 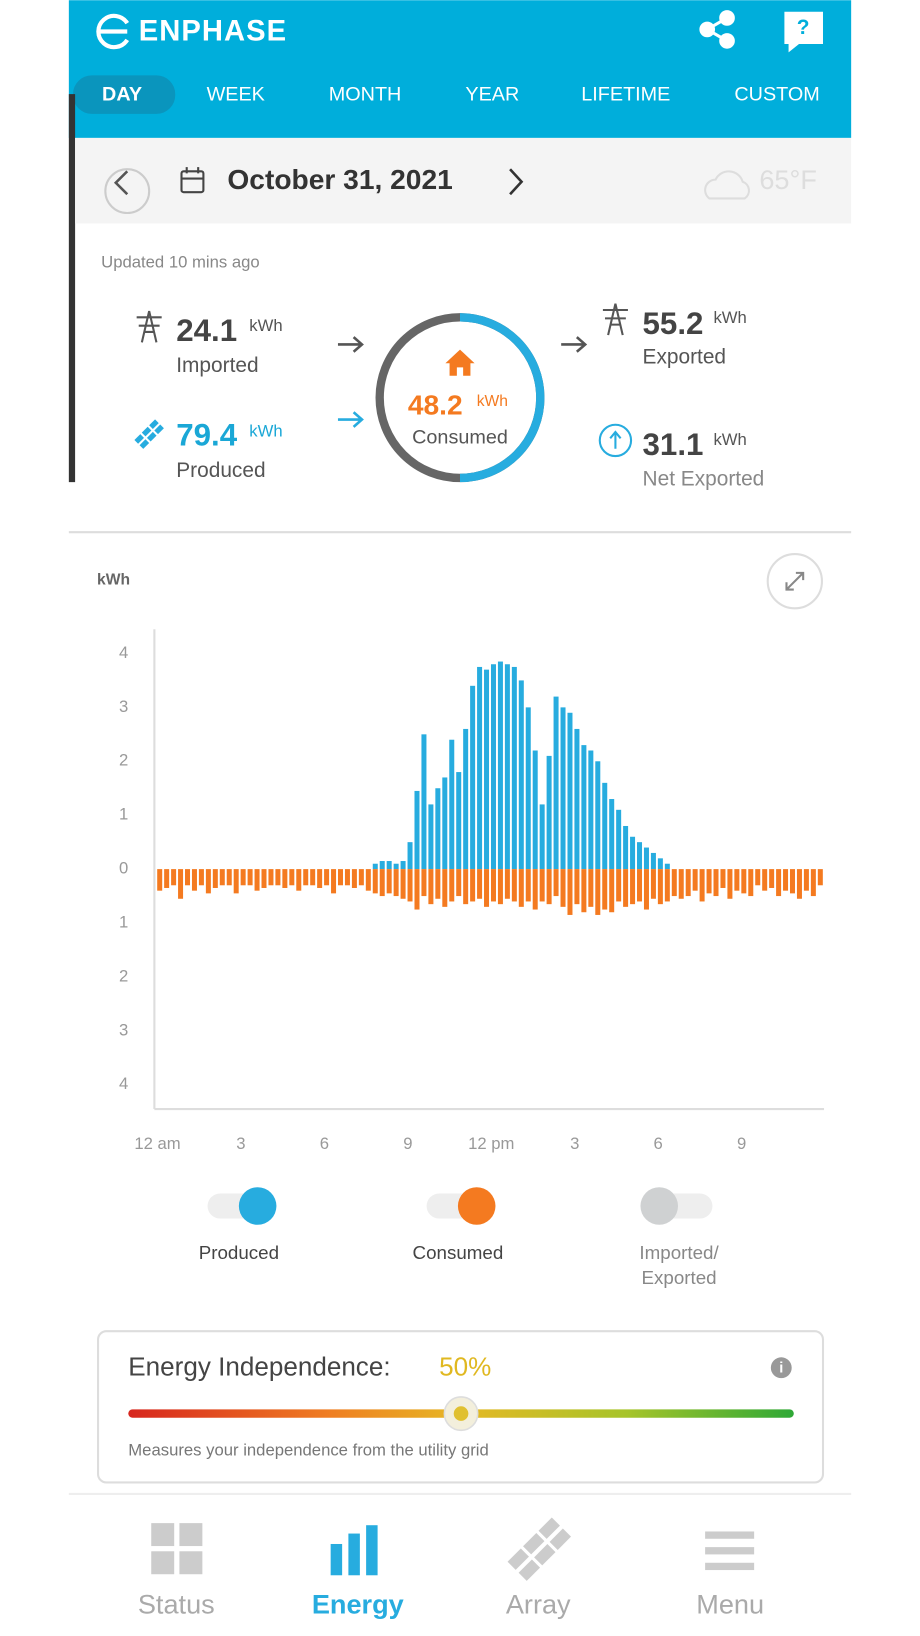 I want to click on legend-label: Consumed, so click(x=458, y=1252).